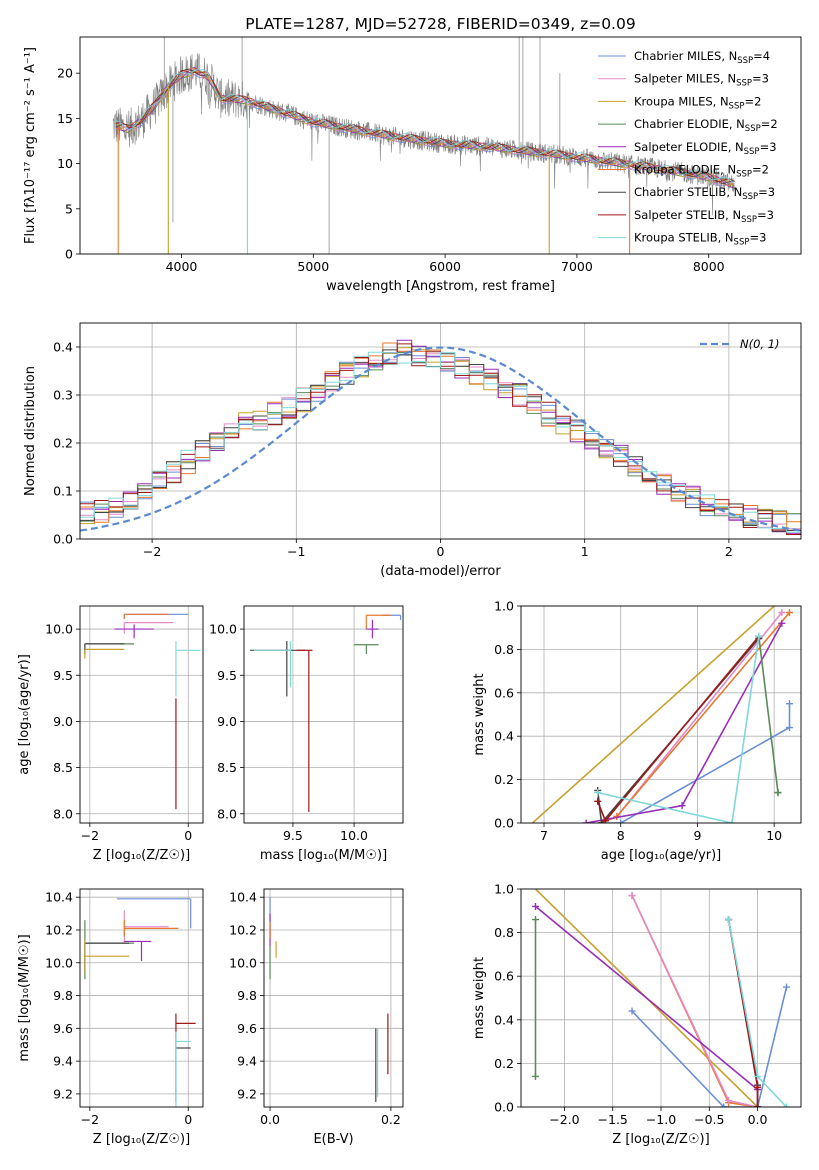 The width and height of the screenshot is (819, 1170). Describe the element at coordinates (504, 736) in the screenshot. I see `y-tick-label: 0.4` at that location.